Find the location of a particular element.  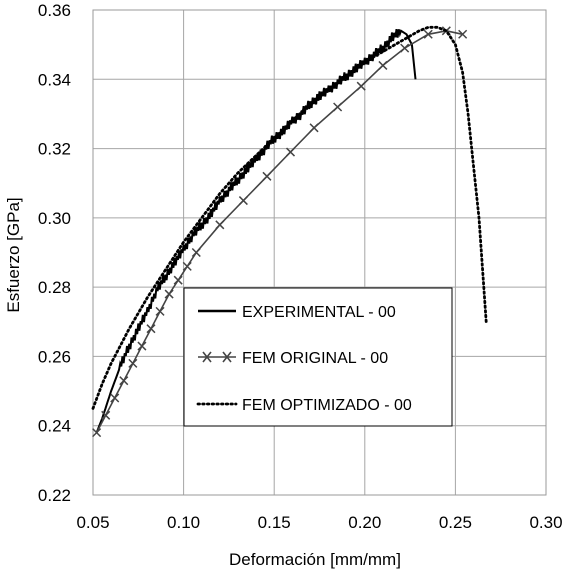

y-tick-label: 0.30 is located at coordinates (54, 218).